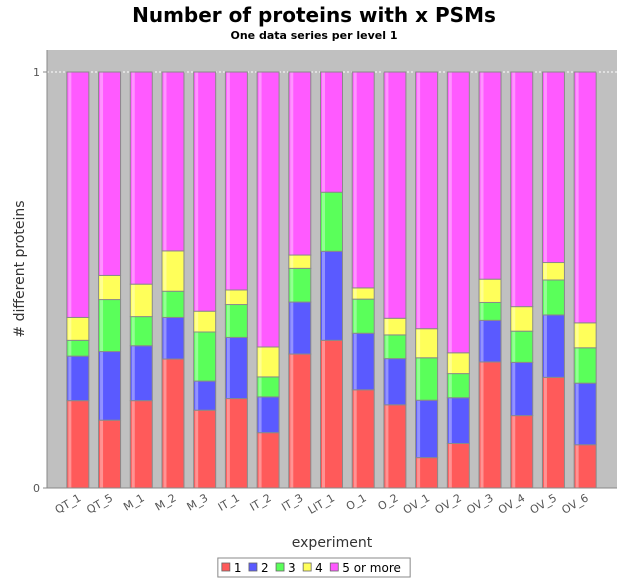  What do you see at coordinates (314, 15) in the screenshot?
I see `chart-title: Number of proteins with x PSMs` at bounding box center [314, 15].